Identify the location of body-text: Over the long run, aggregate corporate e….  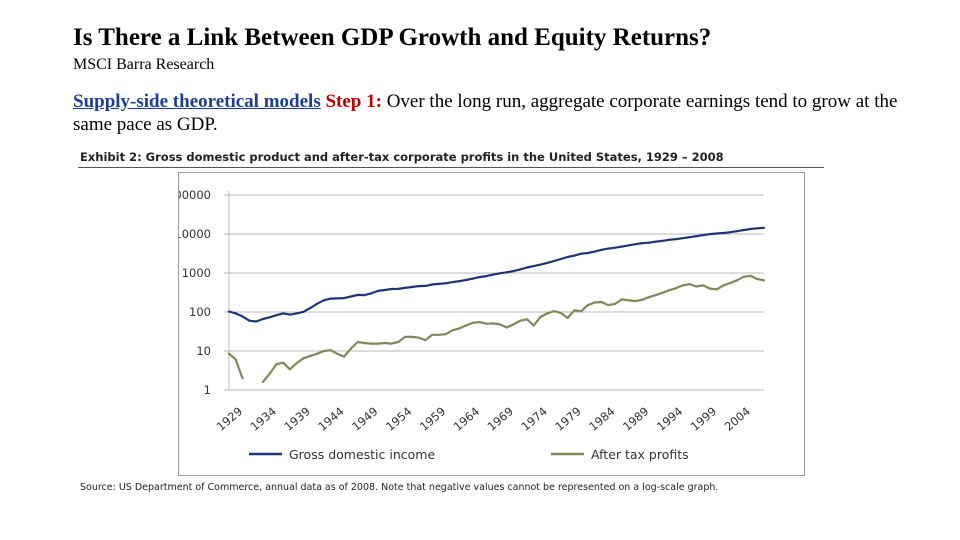
(485, 113).